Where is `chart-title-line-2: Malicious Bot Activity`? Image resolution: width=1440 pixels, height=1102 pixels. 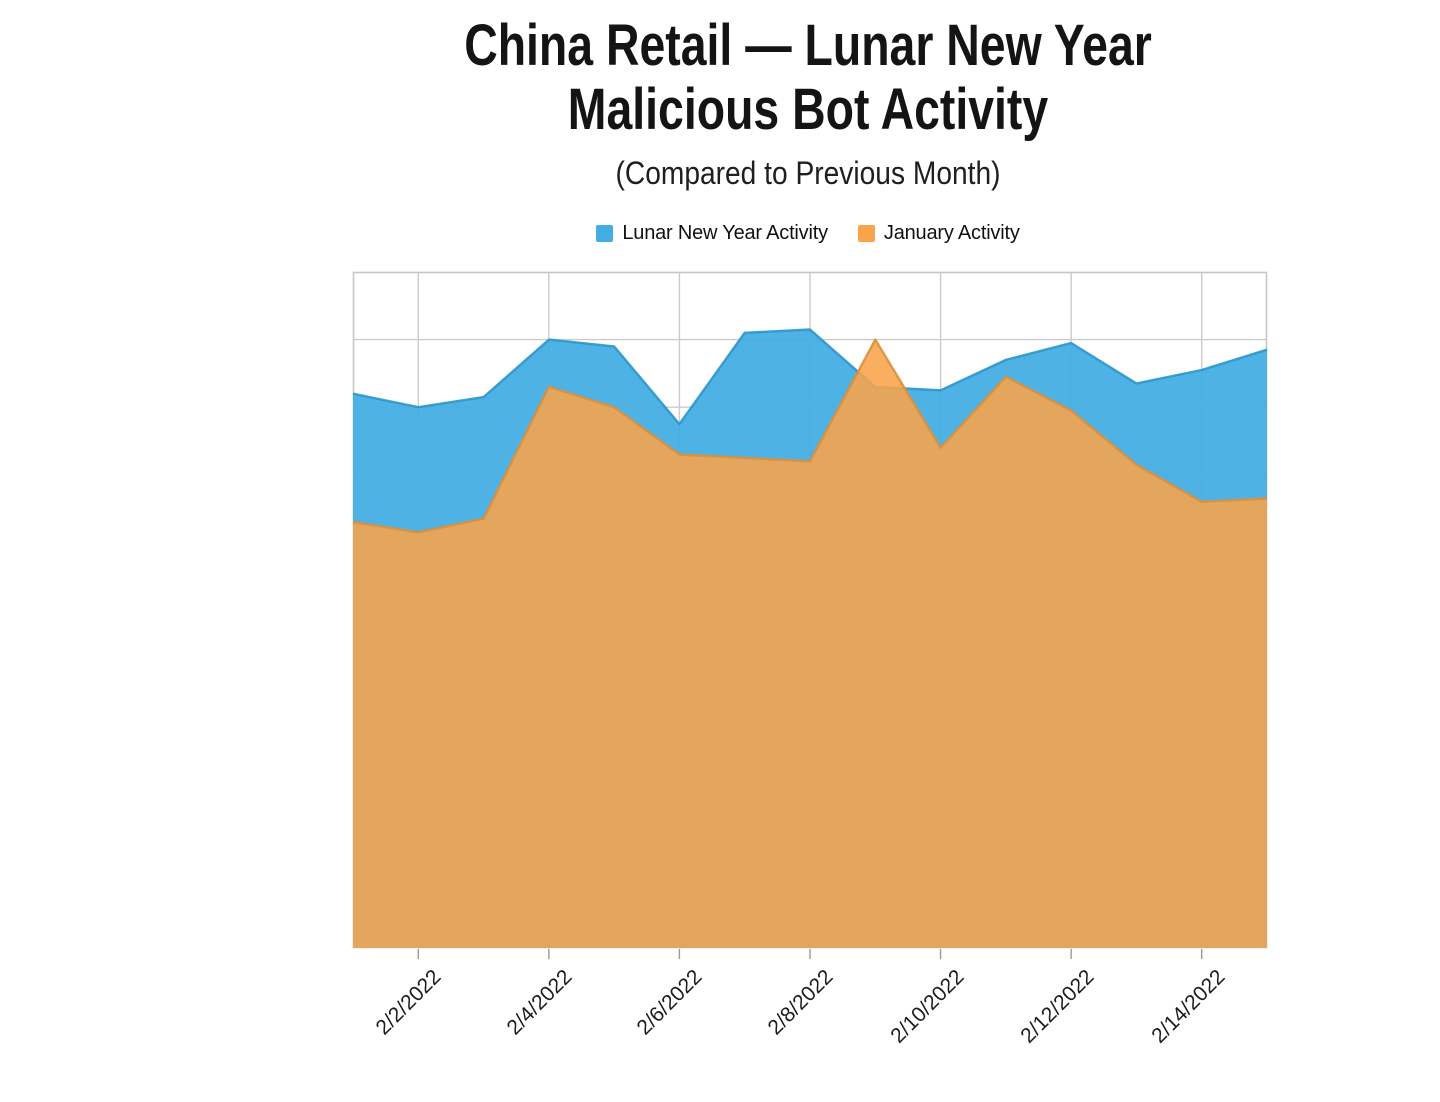
chart-title-line-2: Malicious Bot Activity is located at coordinates (808, 109).